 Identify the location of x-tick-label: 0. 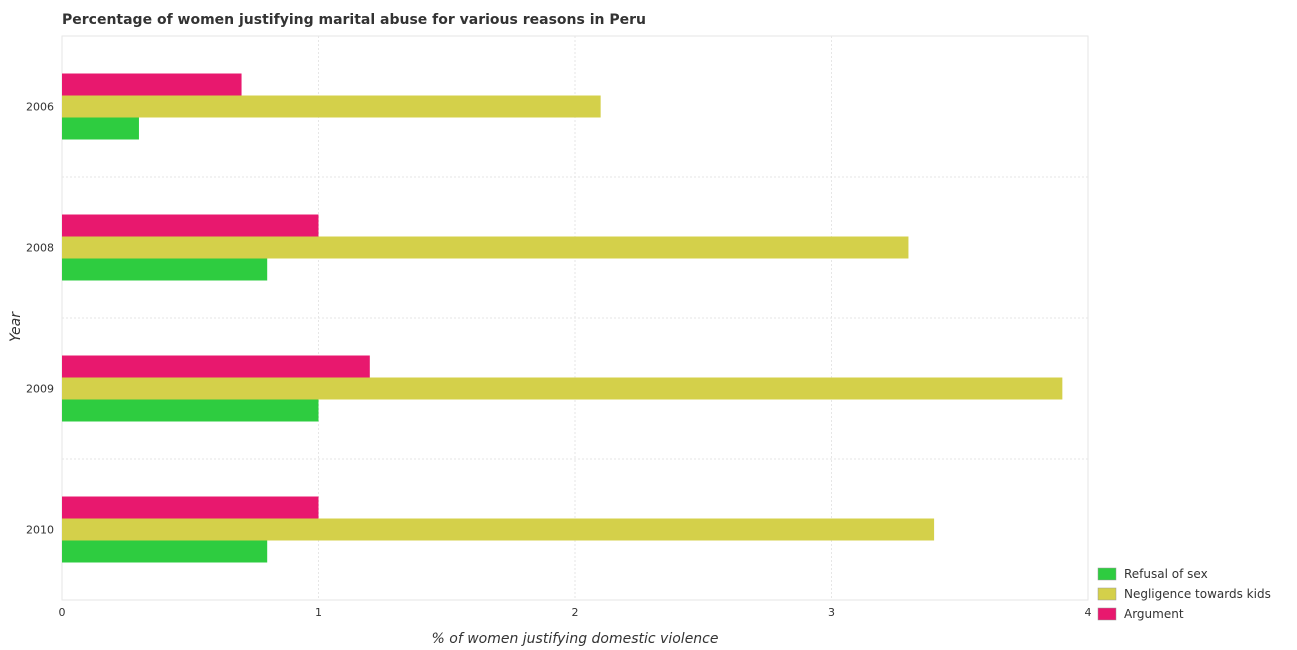
(62, 612).